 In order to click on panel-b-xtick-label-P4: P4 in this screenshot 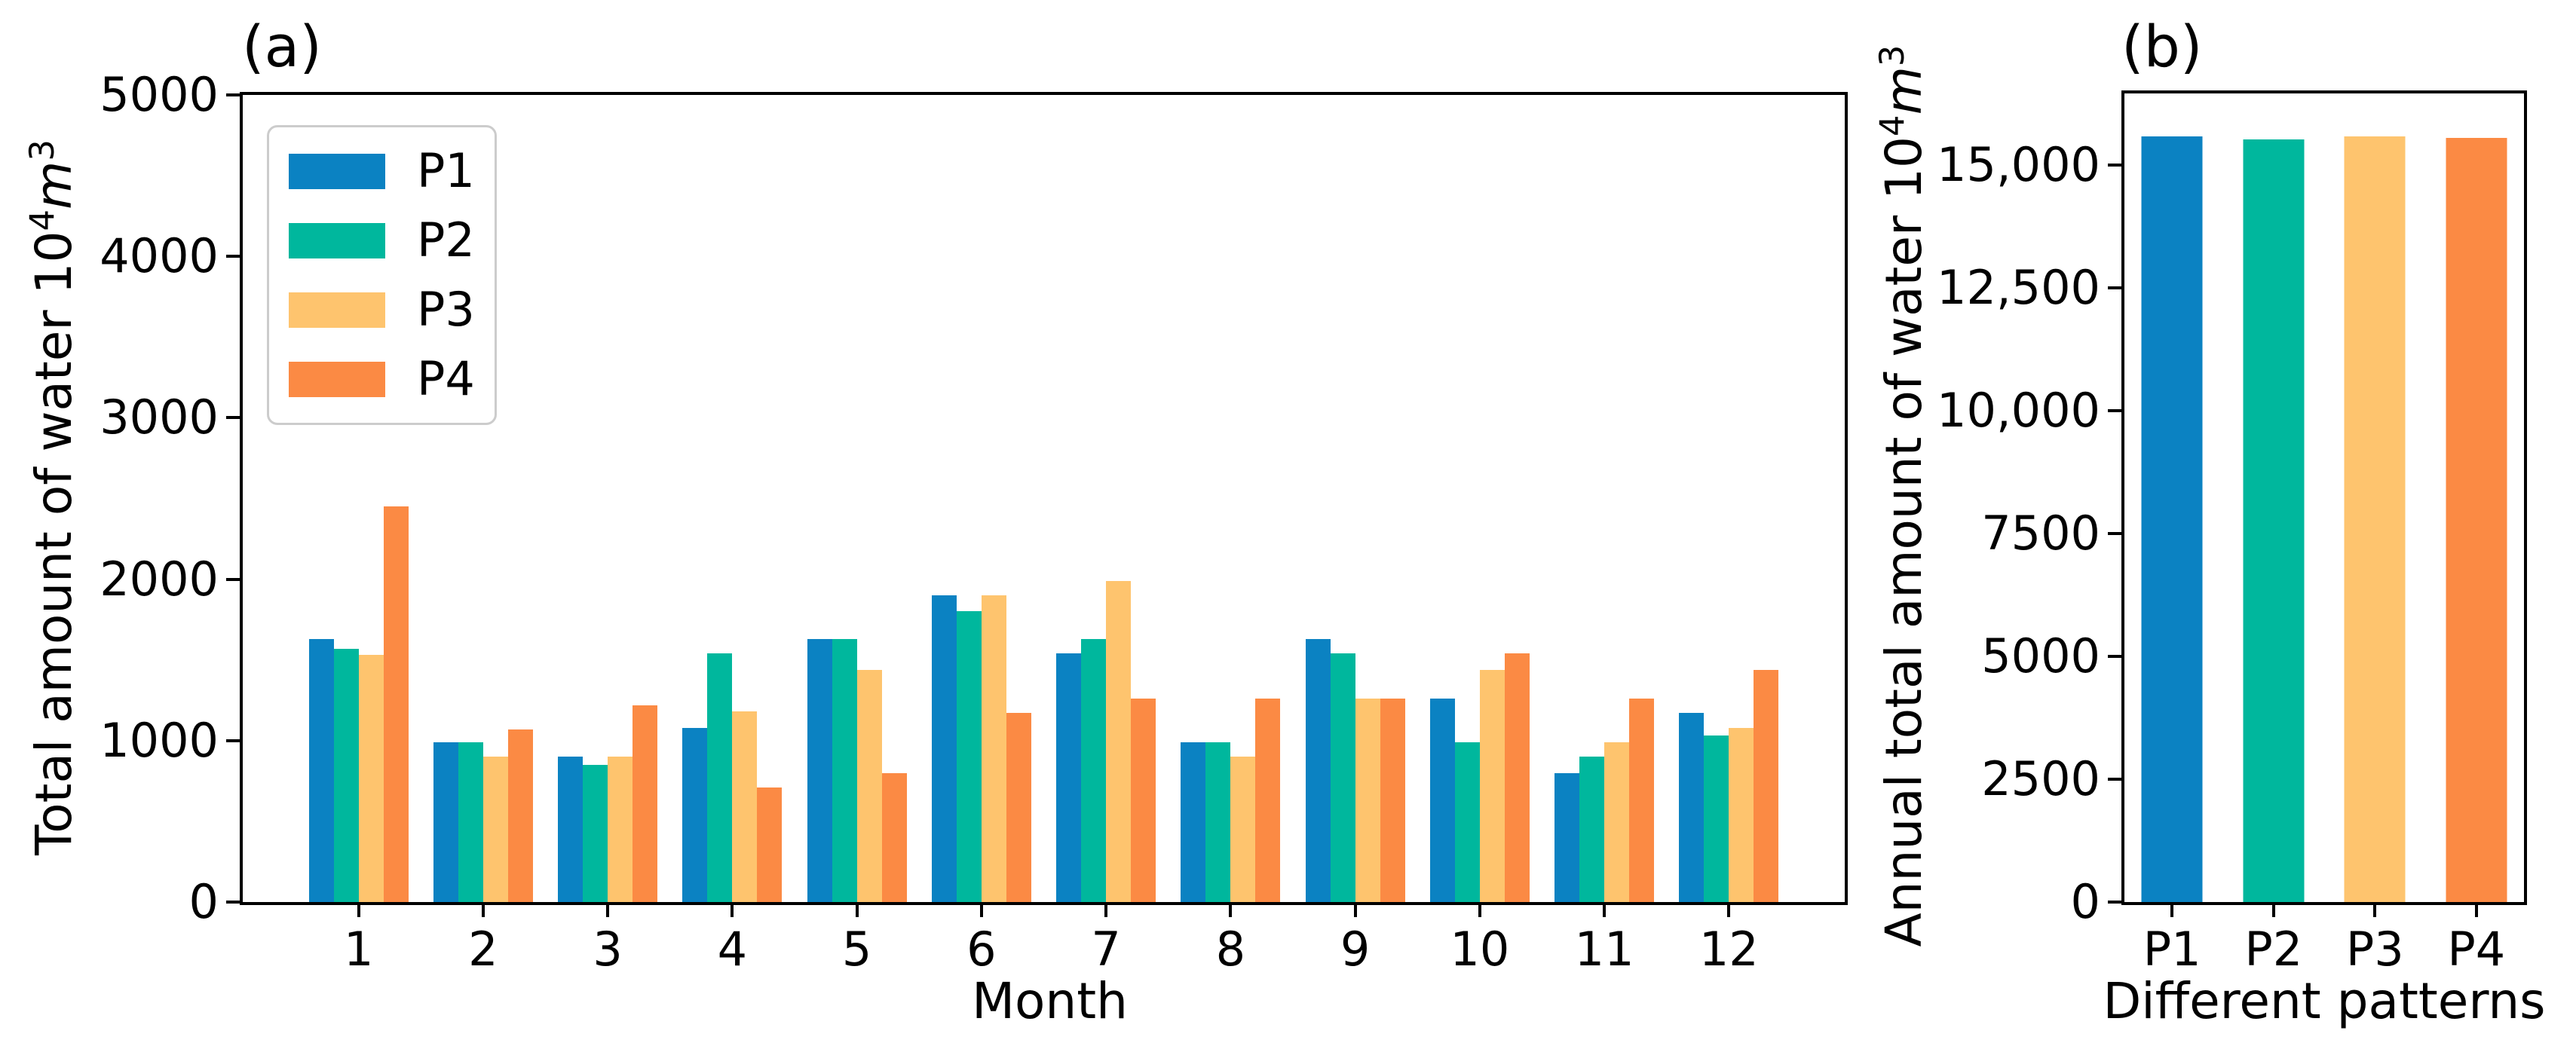, I will do `click(2476, 949)`.